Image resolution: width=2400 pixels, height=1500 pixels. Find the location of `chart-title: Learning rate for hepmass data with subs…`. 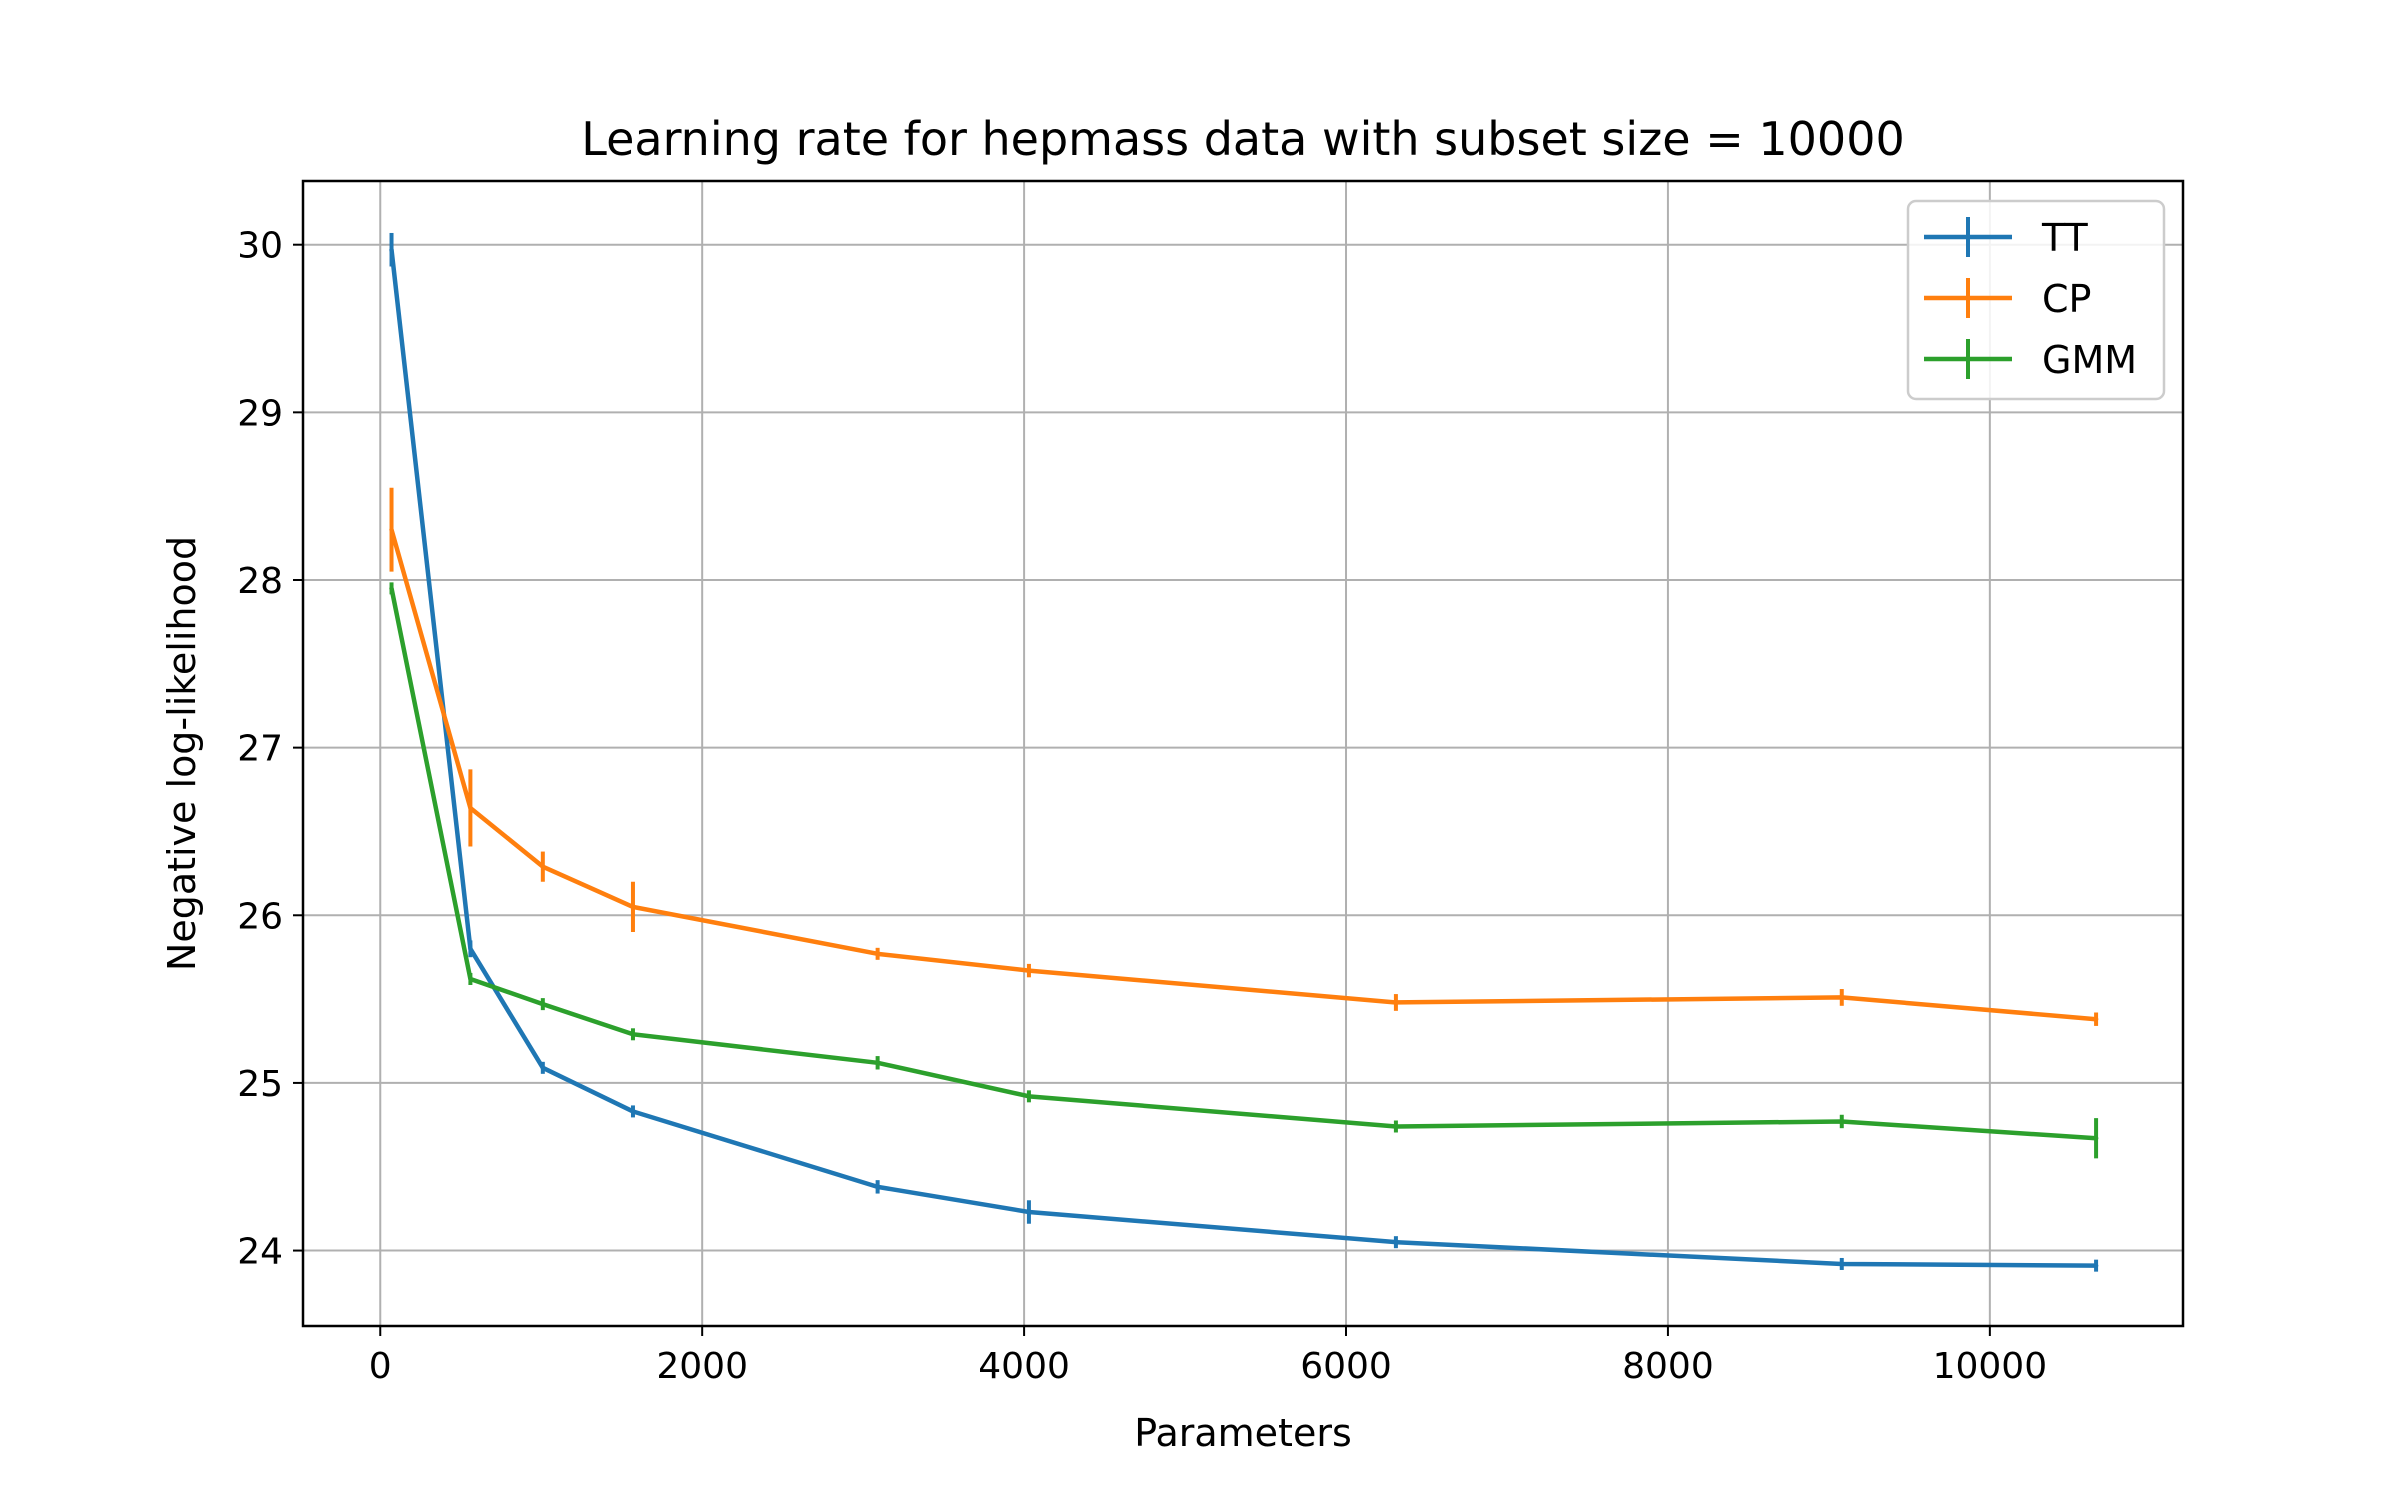

chart-title: Learning rate for hepmass data with subs… is located at coordinates (1242, 139).